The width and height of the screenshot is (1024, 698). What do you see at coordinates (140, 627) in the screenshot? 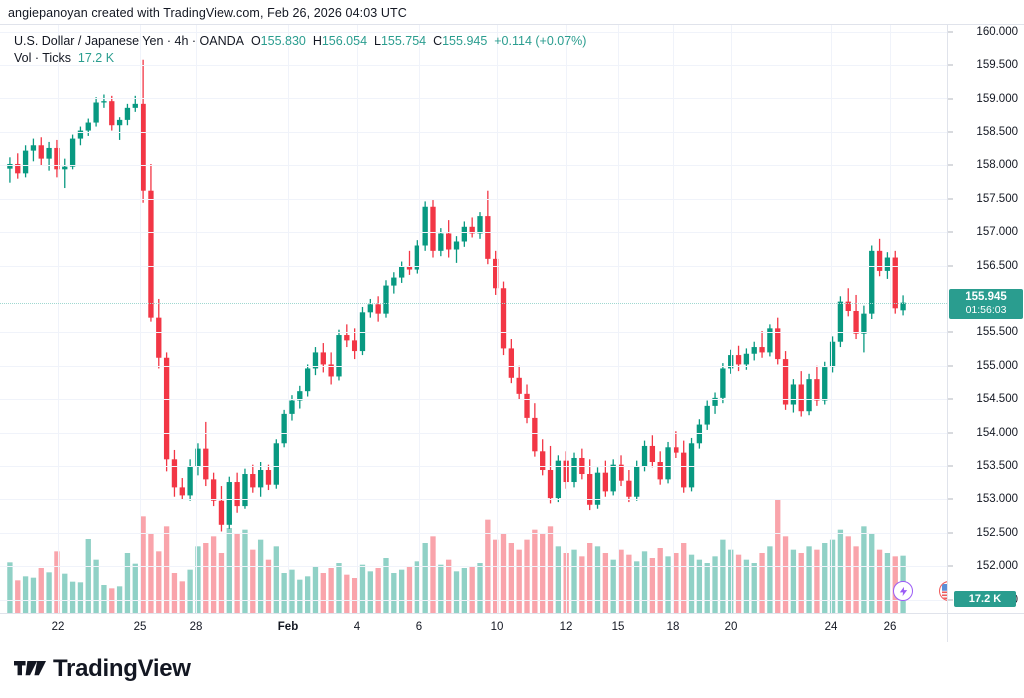
I see `time-axis-label: 25` at bounding box center [140, 627].